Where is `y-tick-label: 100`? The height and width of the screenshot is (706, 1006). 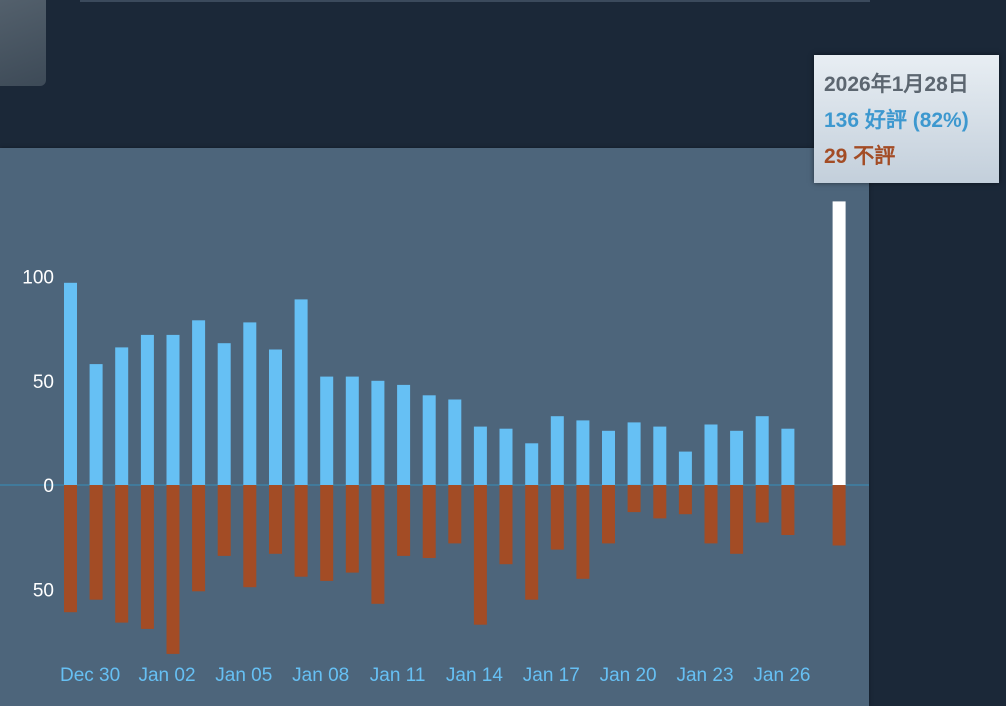
y-tick-label: 100 is located at coordinates (38, 278).